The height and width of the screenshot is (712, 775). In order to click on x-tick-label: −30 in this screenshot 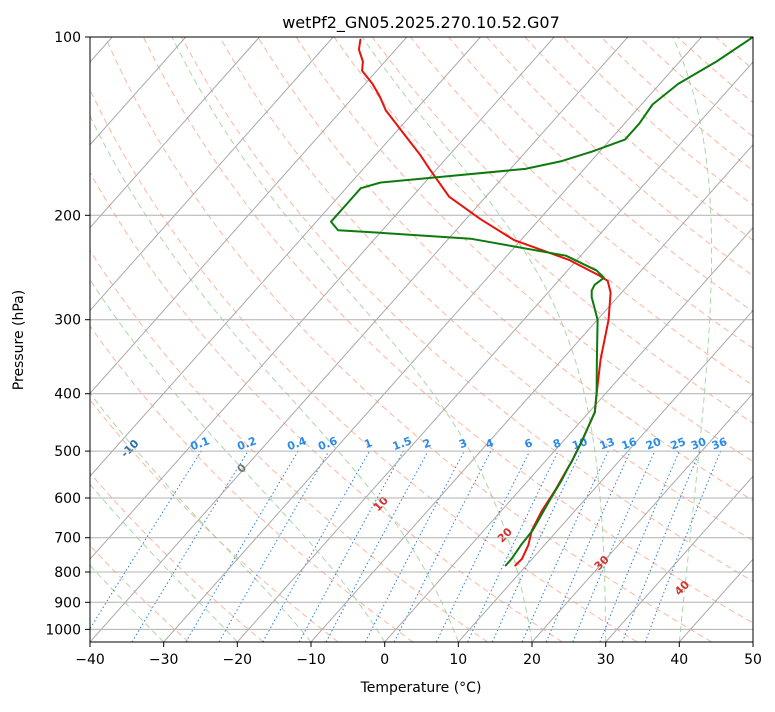, I will do `click(164, 660)`.